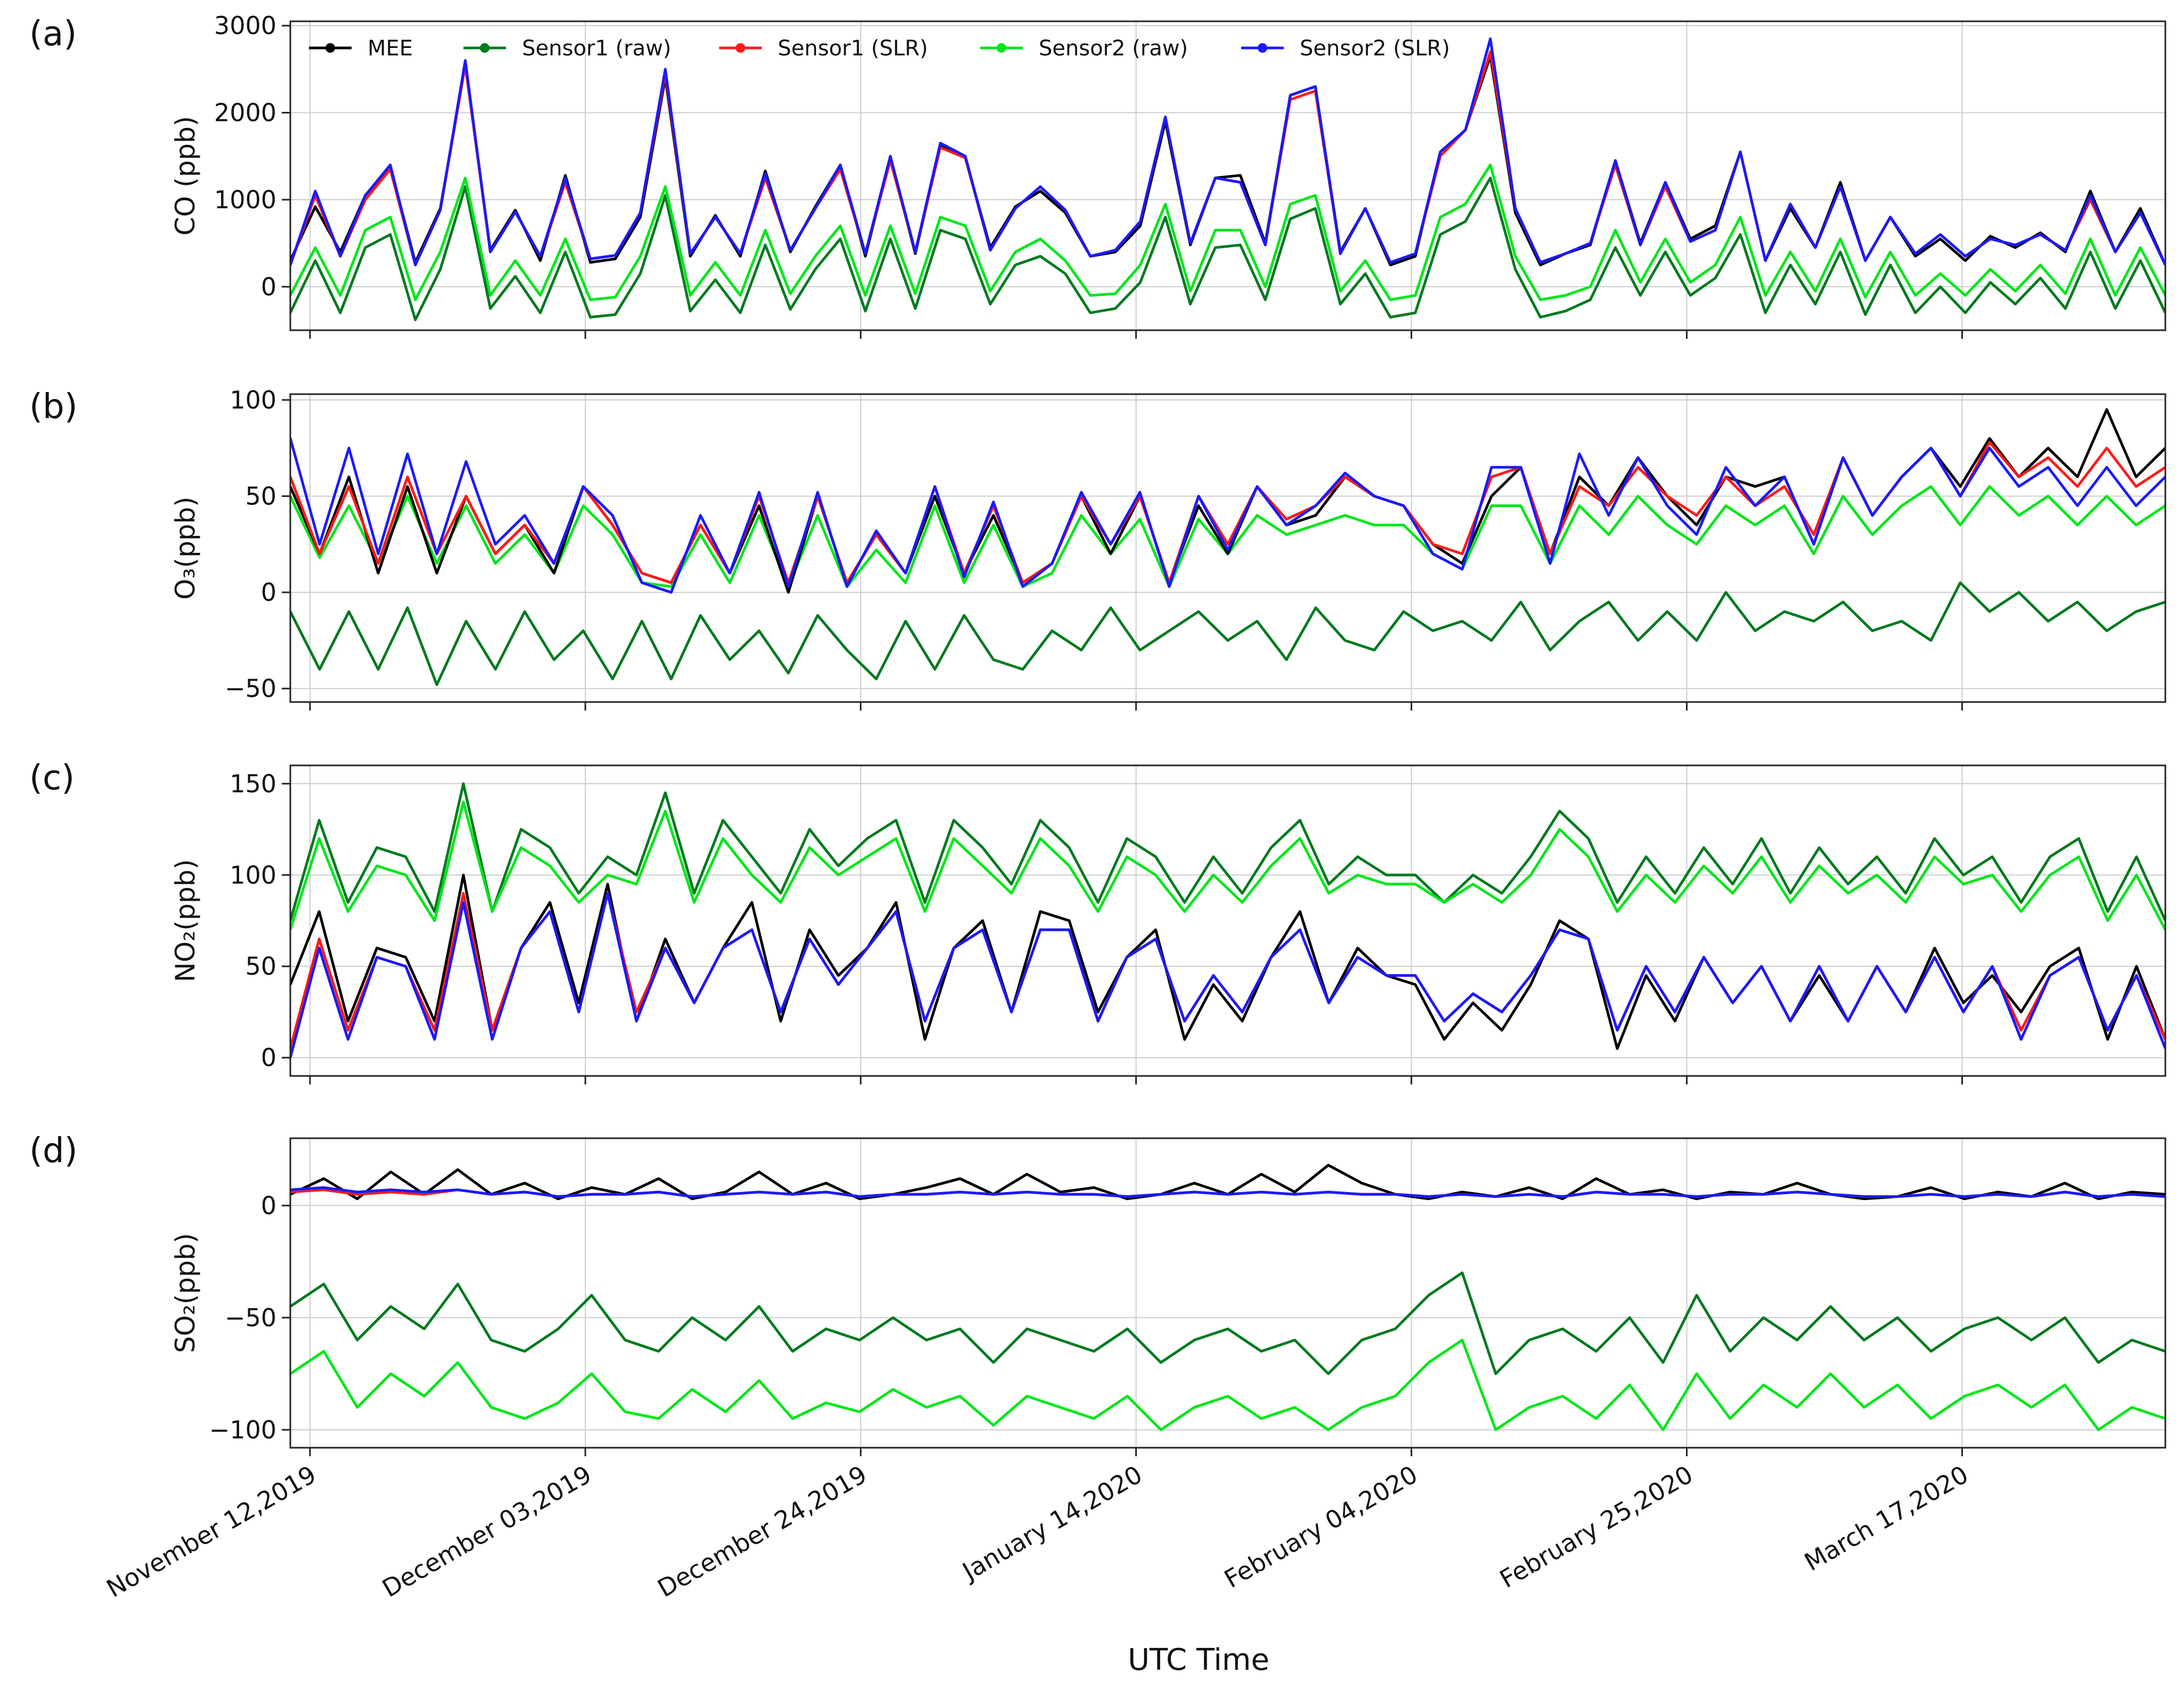  What do you see at coordinates (186, 548) in the screenshot?
I see `y-axis-label: O₃(ppb)` at bounding box center [186, 548].